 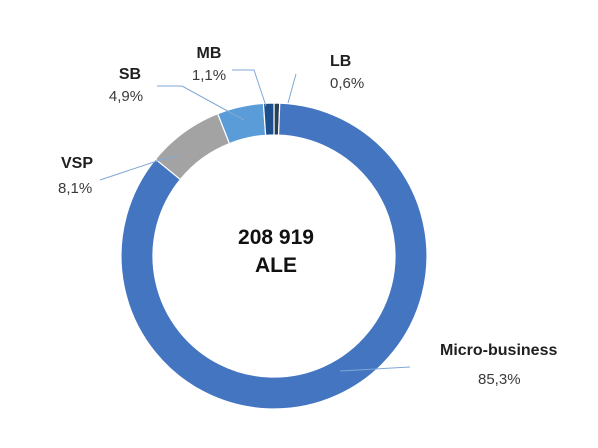 I want to click on label-name-lb: LB, so click(x=340, y=61).